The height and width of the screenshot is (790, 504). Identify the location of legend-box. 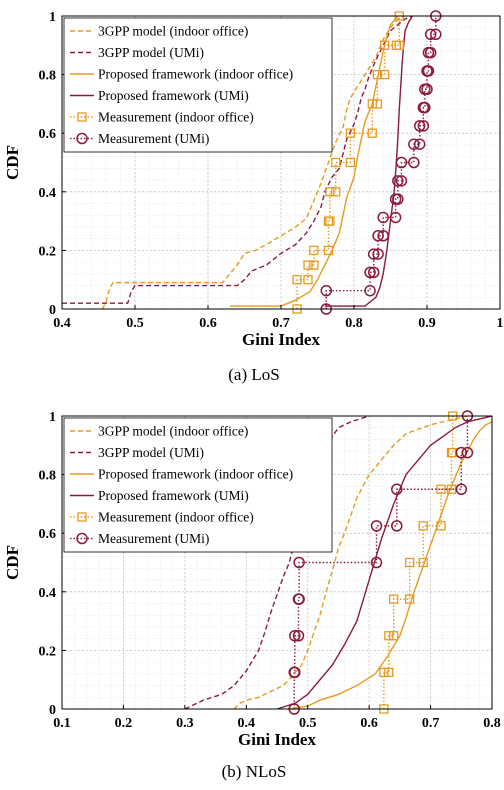
(198, 85).